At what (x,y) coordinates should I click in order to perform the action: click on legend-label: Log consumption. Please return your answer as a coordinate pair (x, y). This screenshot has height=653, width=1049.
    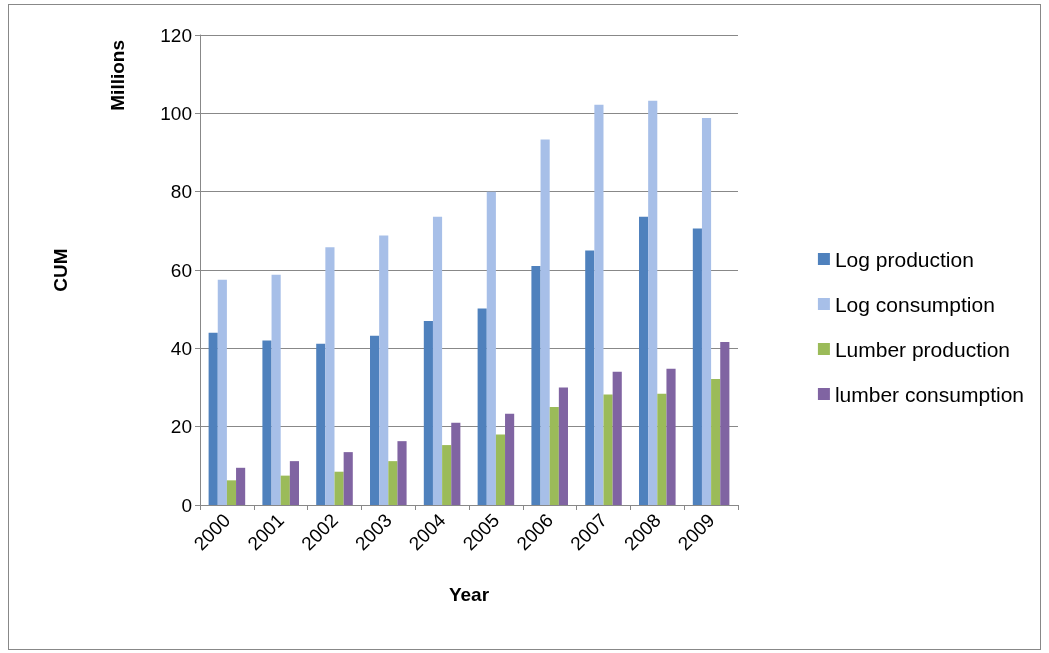
    Looking at the image, I should click on (914, 304).